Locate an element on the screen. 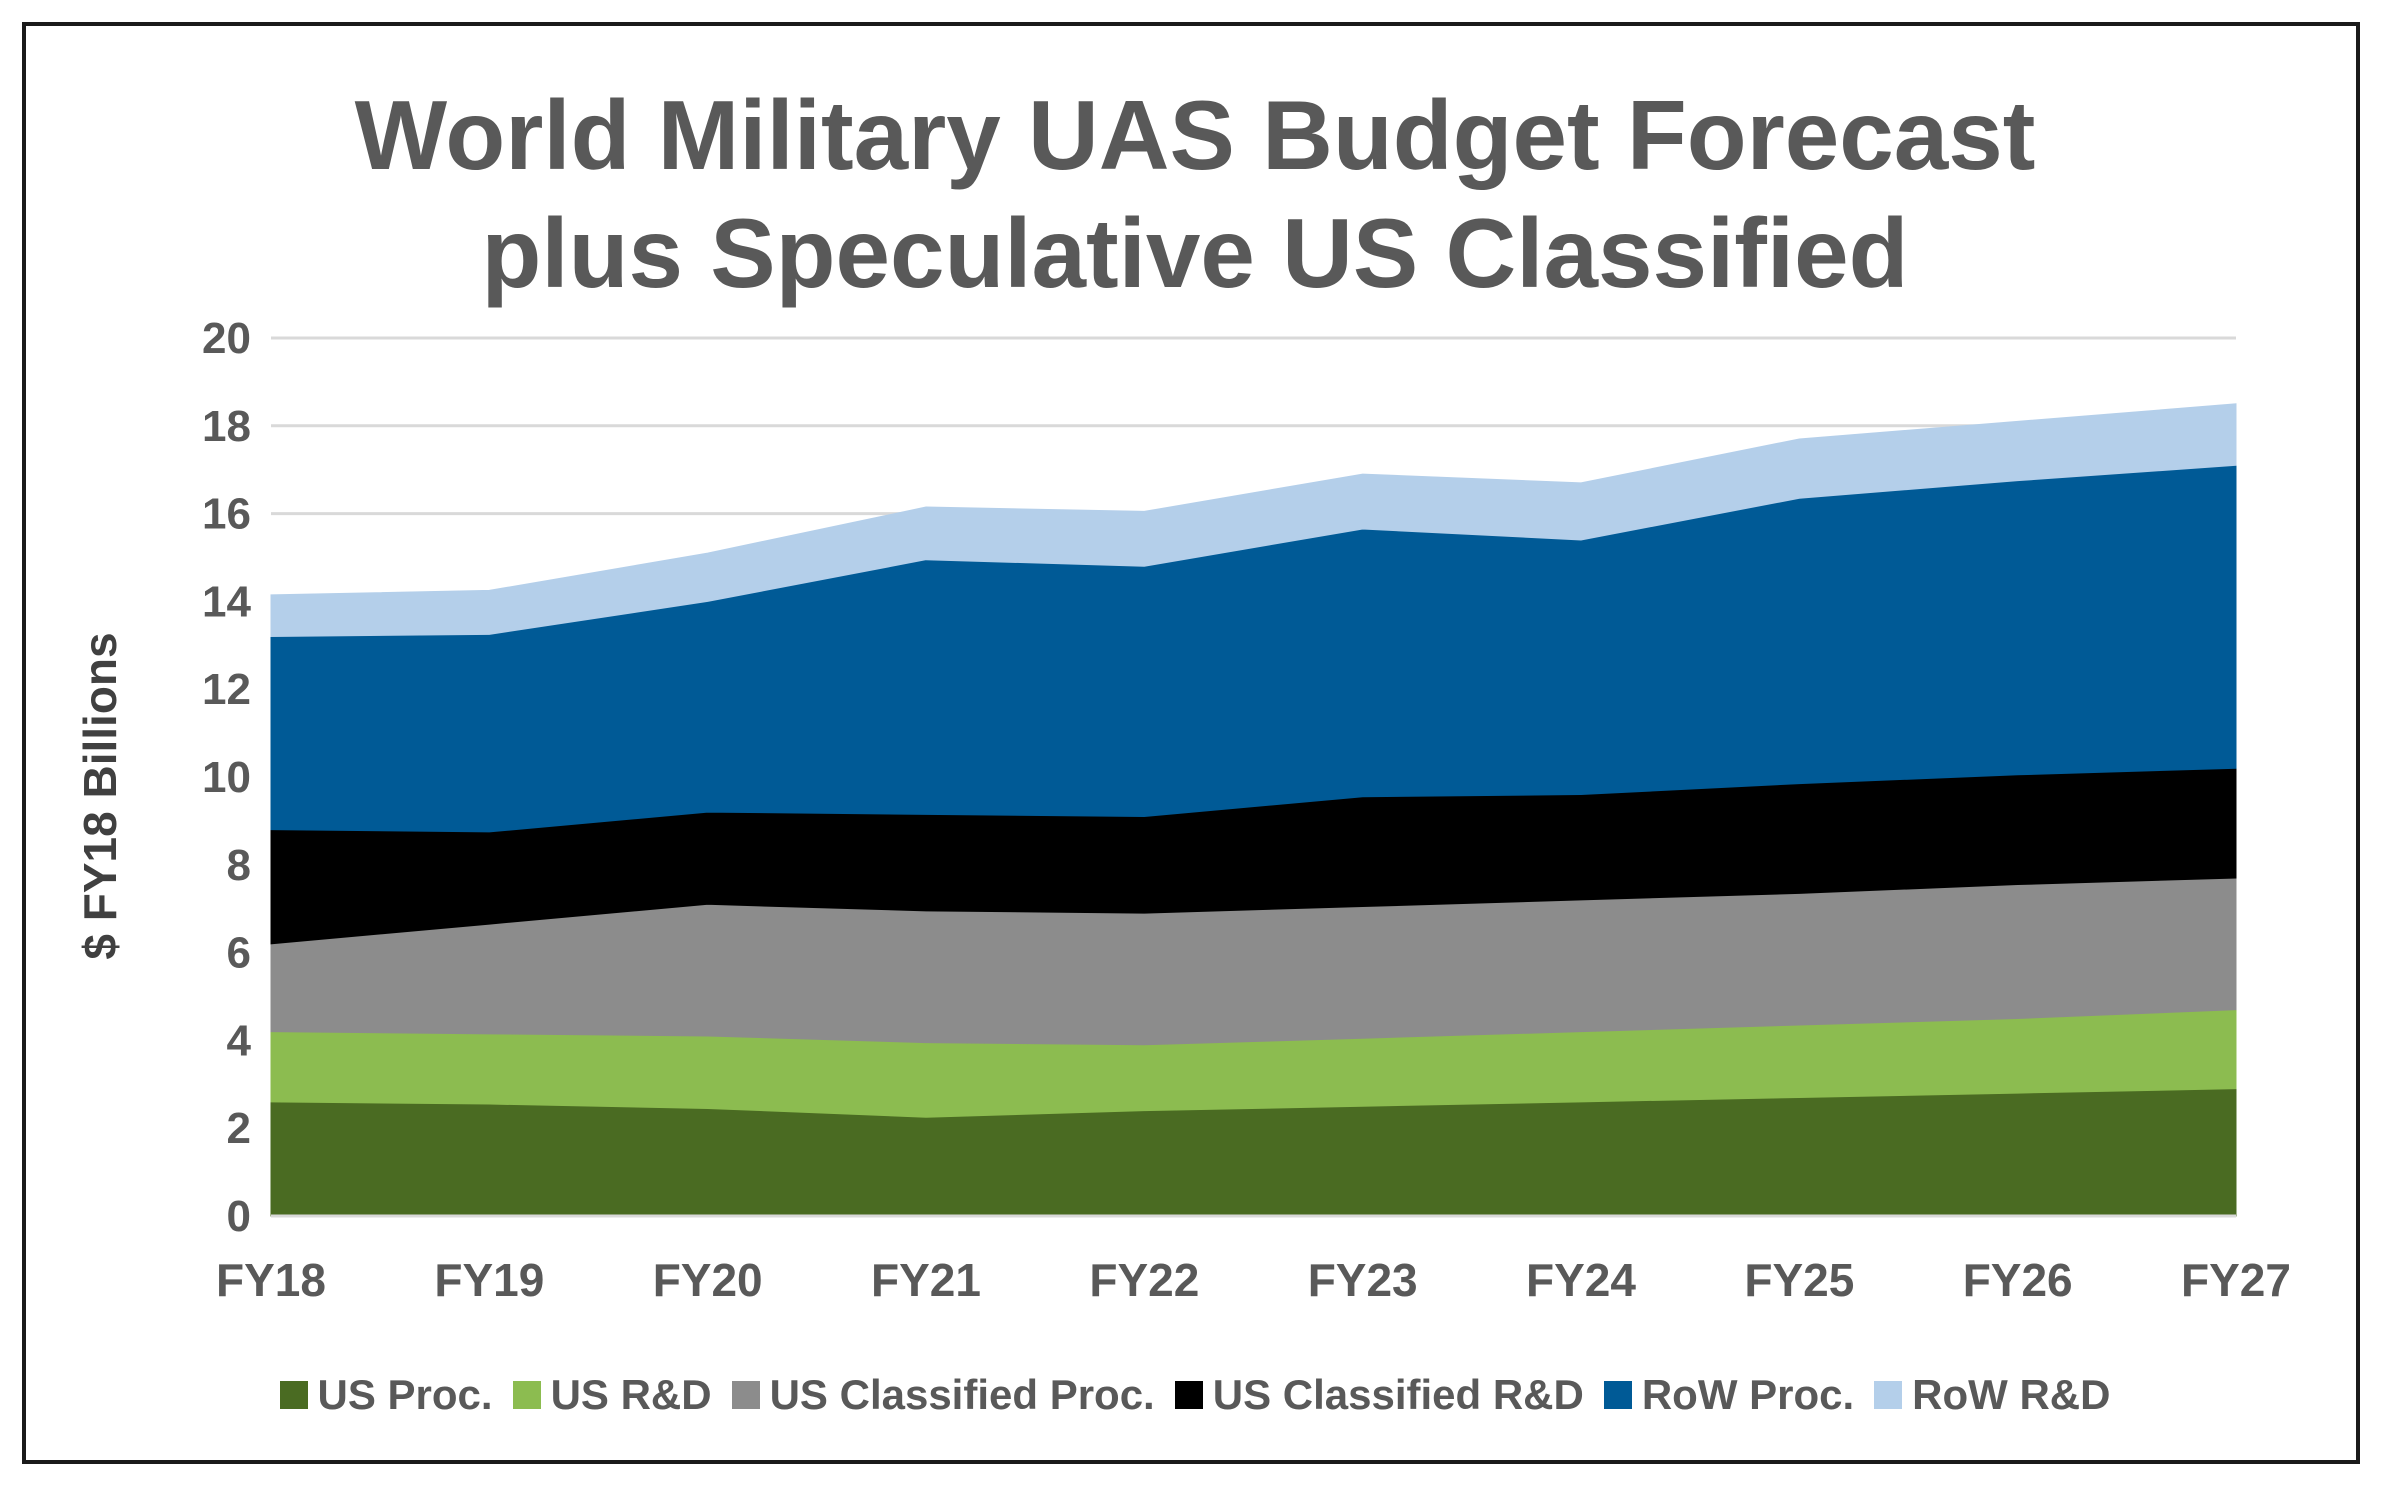  chart-title-line-2: plus Speculative US Classified is located at coordinates (1195, 253).